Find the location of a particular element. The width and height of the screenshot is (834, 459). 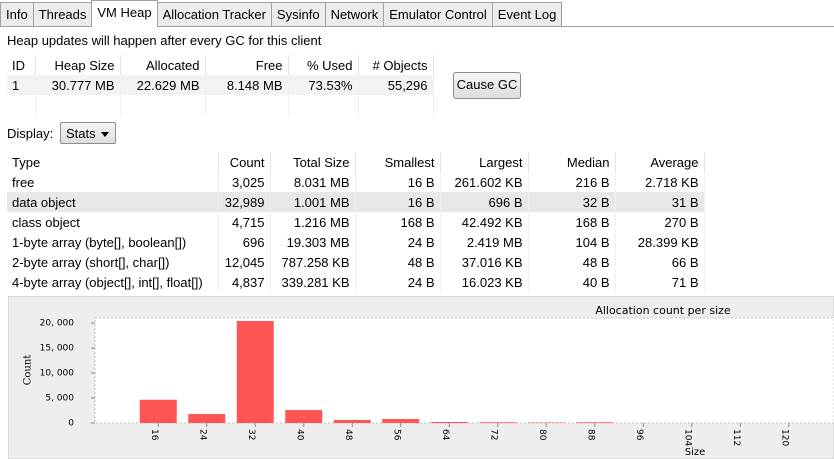

column-header: Average is located at coordinates (660, 162).